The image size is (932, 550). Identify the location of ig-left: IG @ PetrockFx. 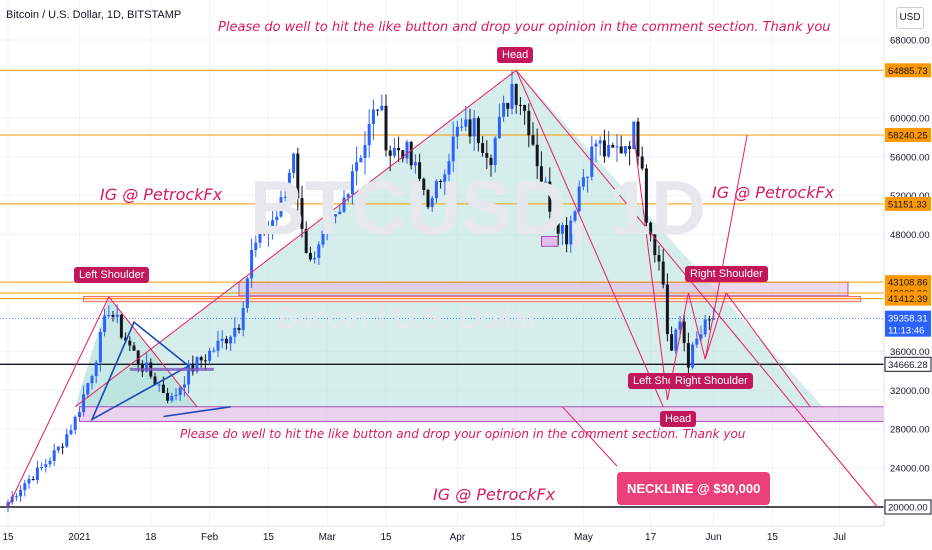
(161, 194).